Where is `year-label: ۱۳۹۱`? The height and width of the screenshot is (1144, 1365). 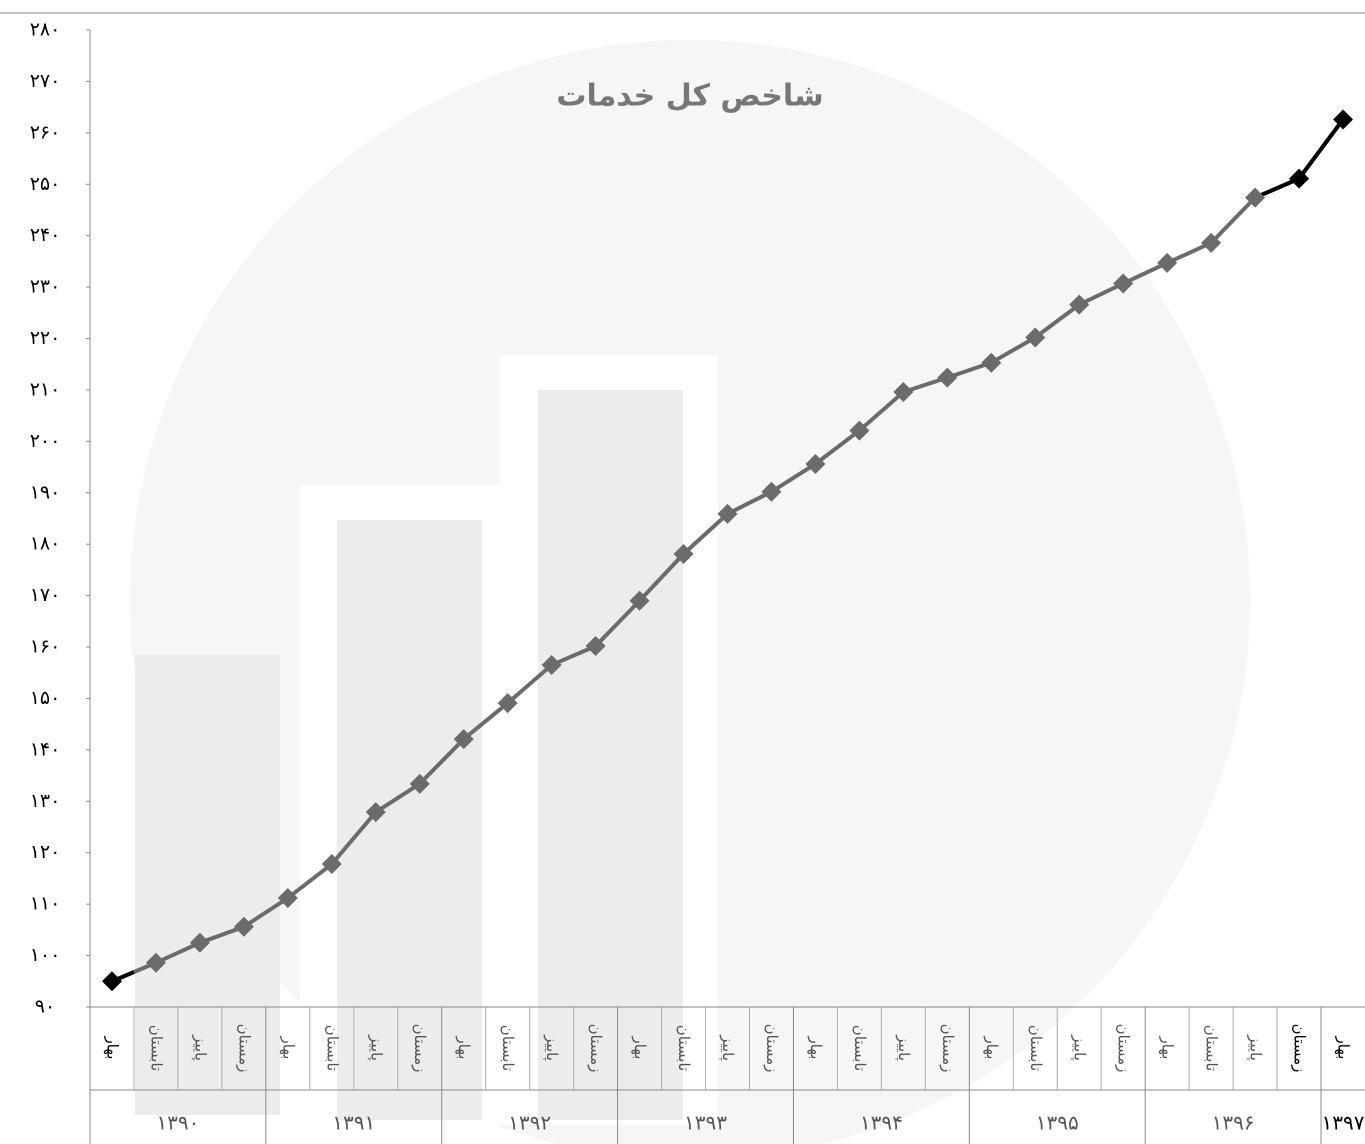
year-label: ۱۳۹۱ is located at coordinates (353, 1123).